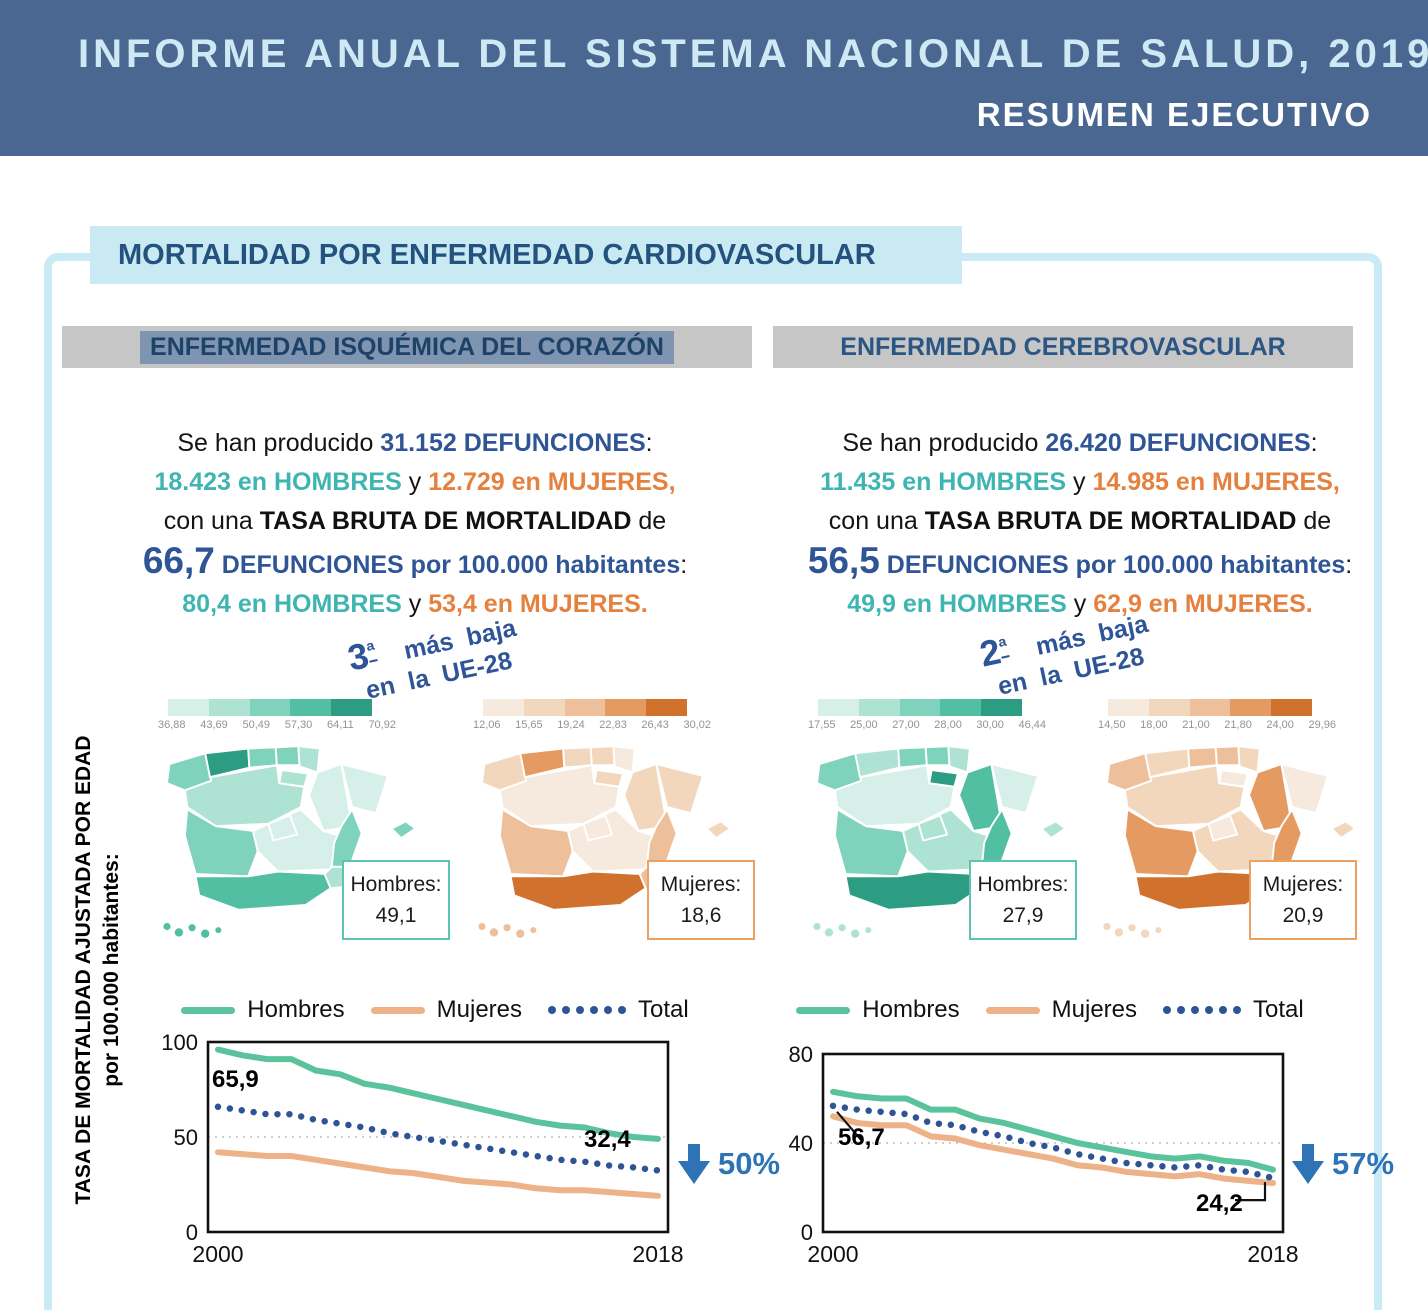  Describe the element at coordinates (1080, 604) in the screenshot. I see `intro-line-5: 49,9 en HOMBRES y 62,9 en MUJERES.` at that location.